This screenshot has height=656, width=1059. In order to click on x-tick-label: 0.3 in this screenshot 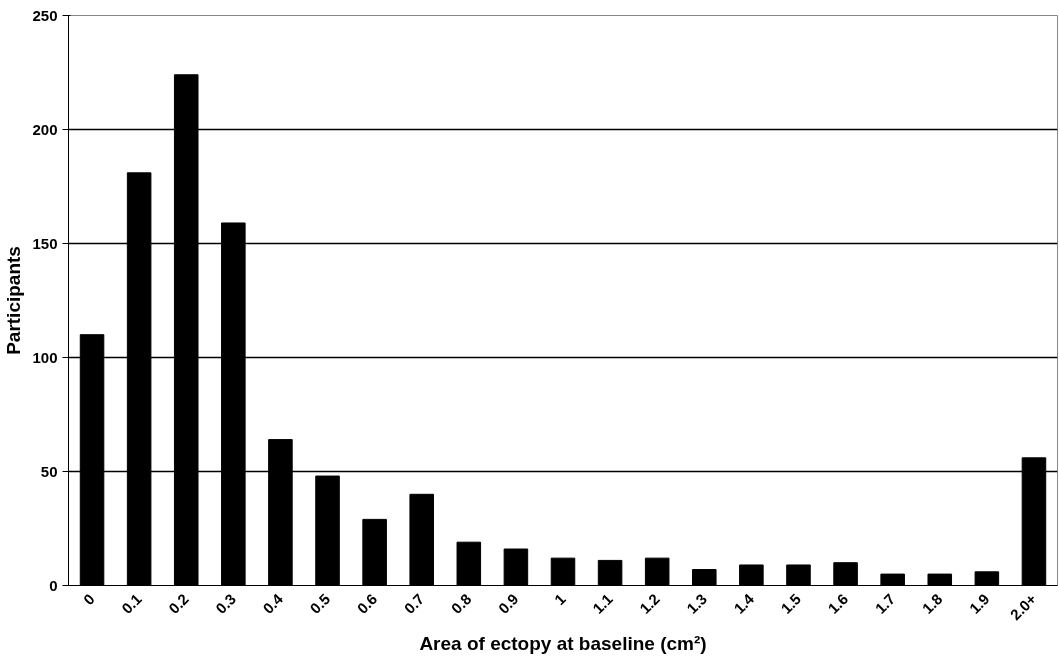, I will do `click(225, 603)`.